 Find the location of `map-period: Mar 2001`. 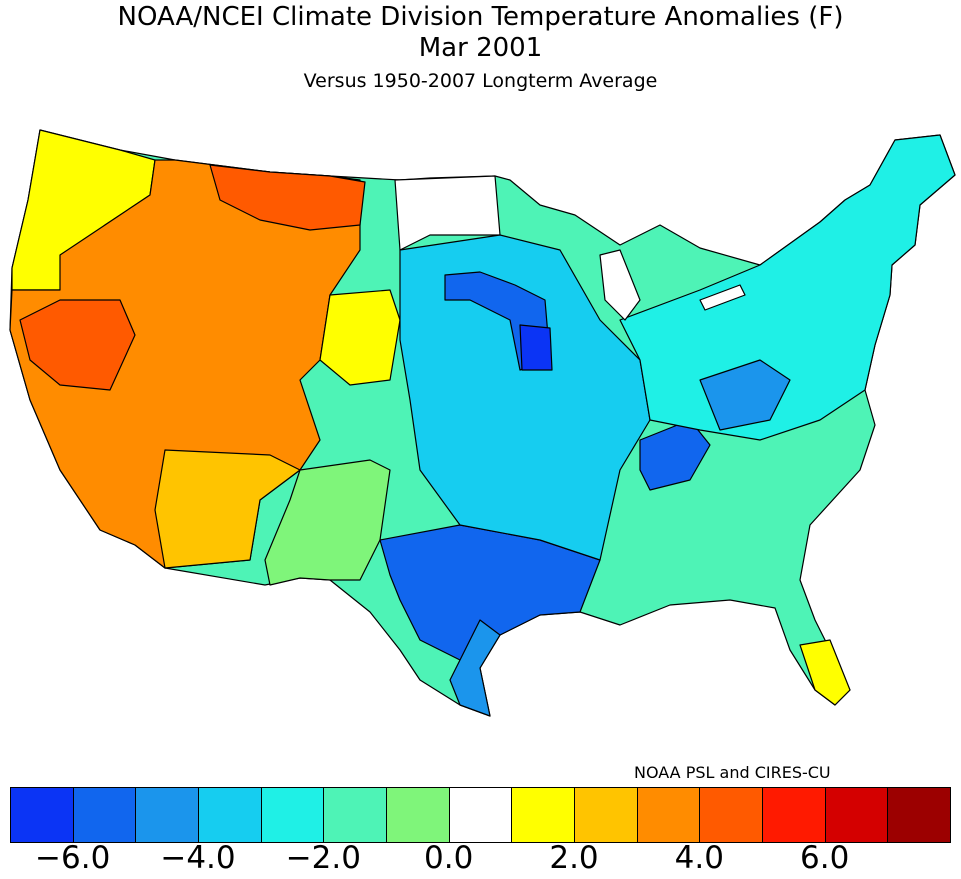

map-period: Mar 2001 is located at coordinates (480, 48).